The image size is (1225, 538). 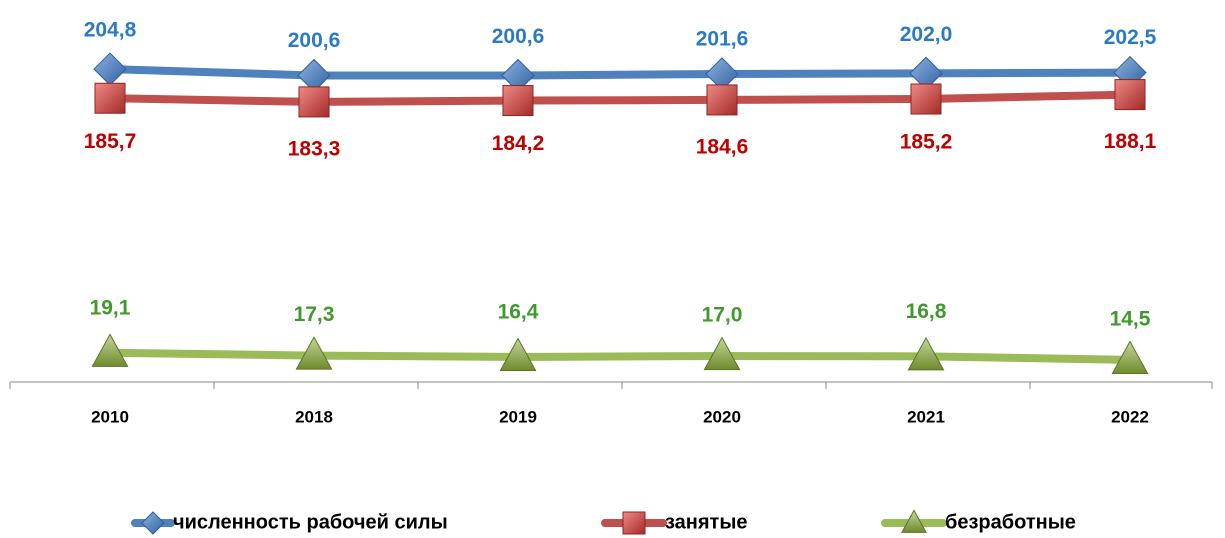 I want to click on x-tick-label: 2022, so click(x=1130, y=416).